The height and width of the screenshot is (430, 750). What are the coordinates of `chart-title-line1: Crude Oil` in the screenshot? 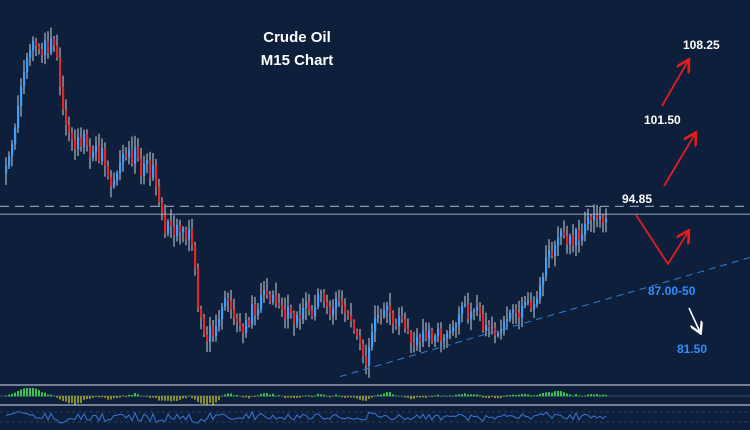 It's located at (297, 37).